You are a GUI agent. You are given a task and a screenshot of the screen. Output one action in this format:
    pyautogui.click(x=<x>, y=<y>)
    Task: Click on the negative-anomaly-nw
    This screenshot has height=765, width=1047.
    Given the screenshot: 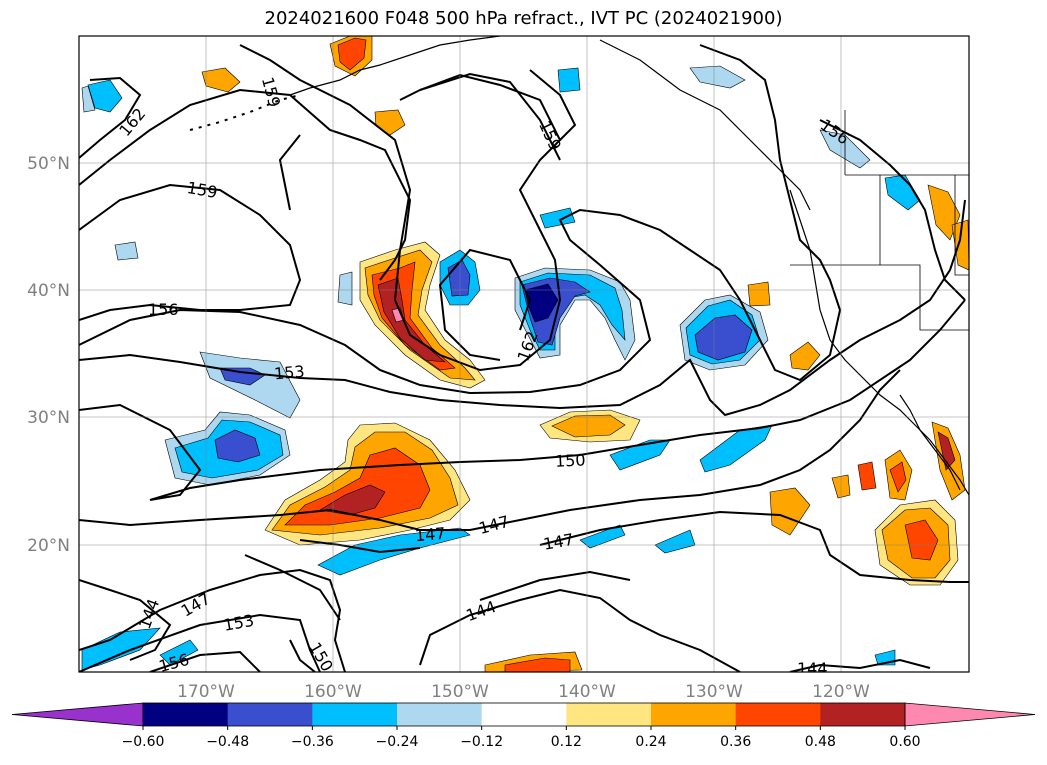 What is the action you would take?
    pyautogui.click(x=105, y=96)
    